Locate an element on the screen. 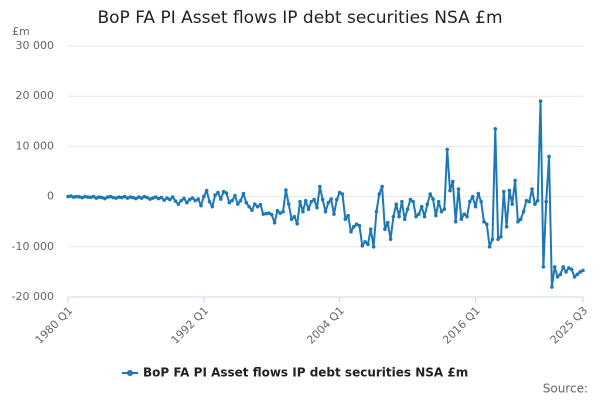 This screenshot has height=400, width=600. legend-marker is located at coordinates (130, 373).